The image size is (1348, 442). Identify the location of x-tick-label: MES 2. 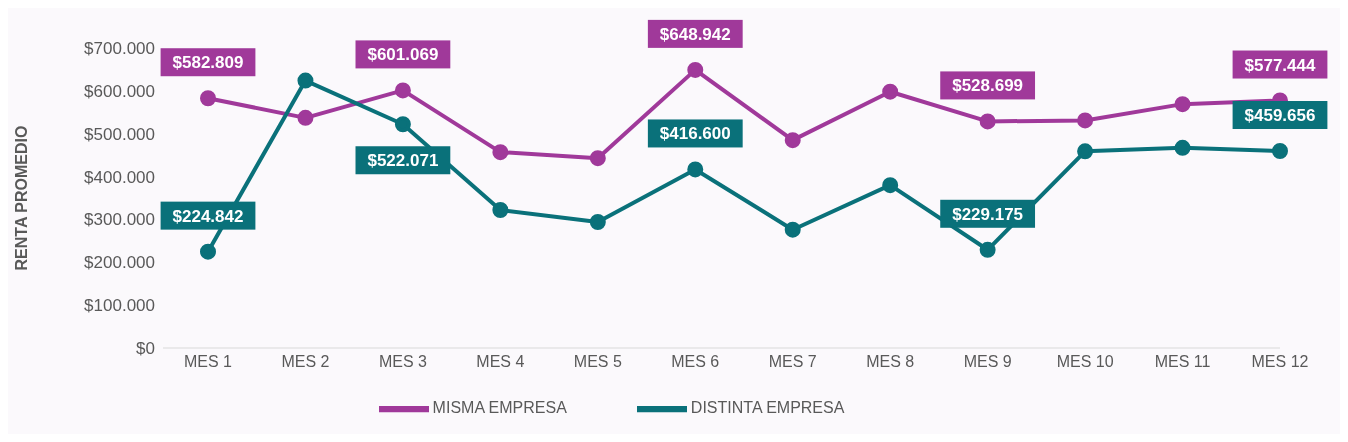
(305, 362).